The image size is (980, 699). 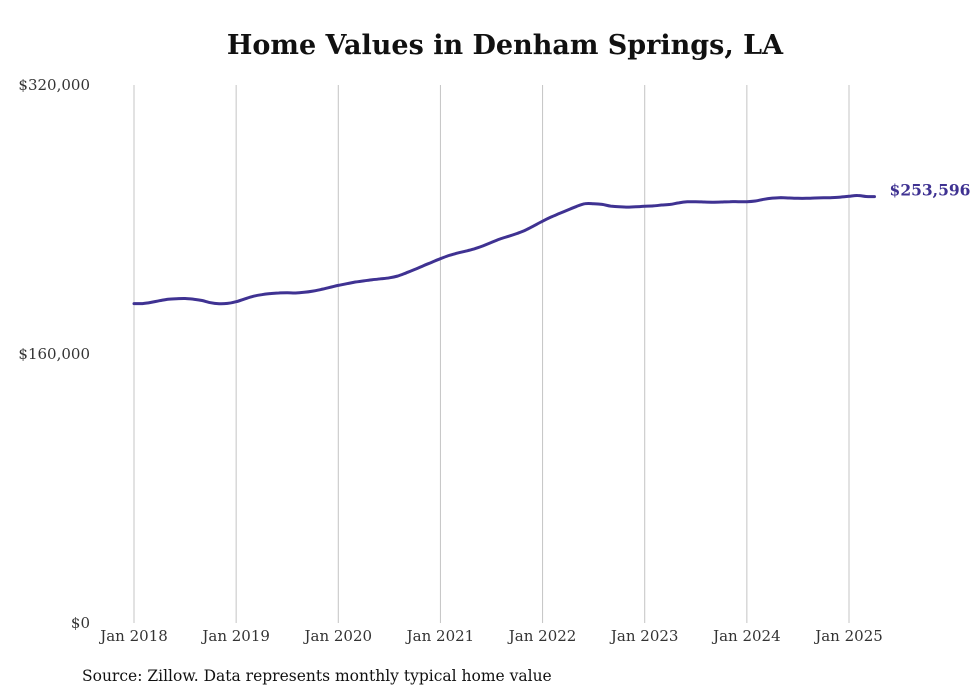 I want to click on x-tick-label: Jan 2022, so click(x=542, y=636).